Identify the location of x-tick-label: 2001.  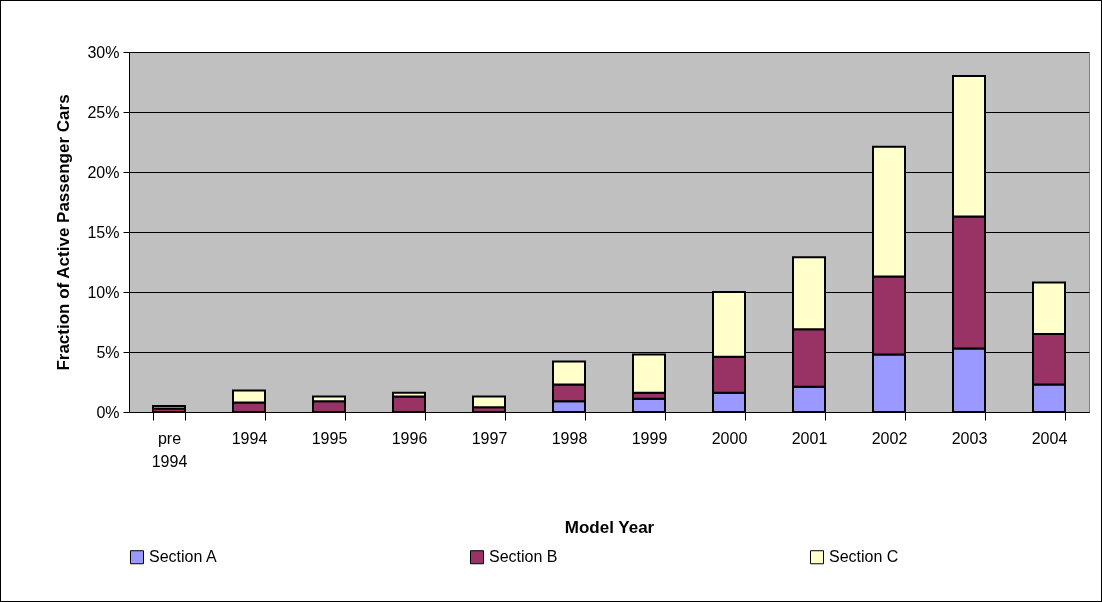
(809, 438).